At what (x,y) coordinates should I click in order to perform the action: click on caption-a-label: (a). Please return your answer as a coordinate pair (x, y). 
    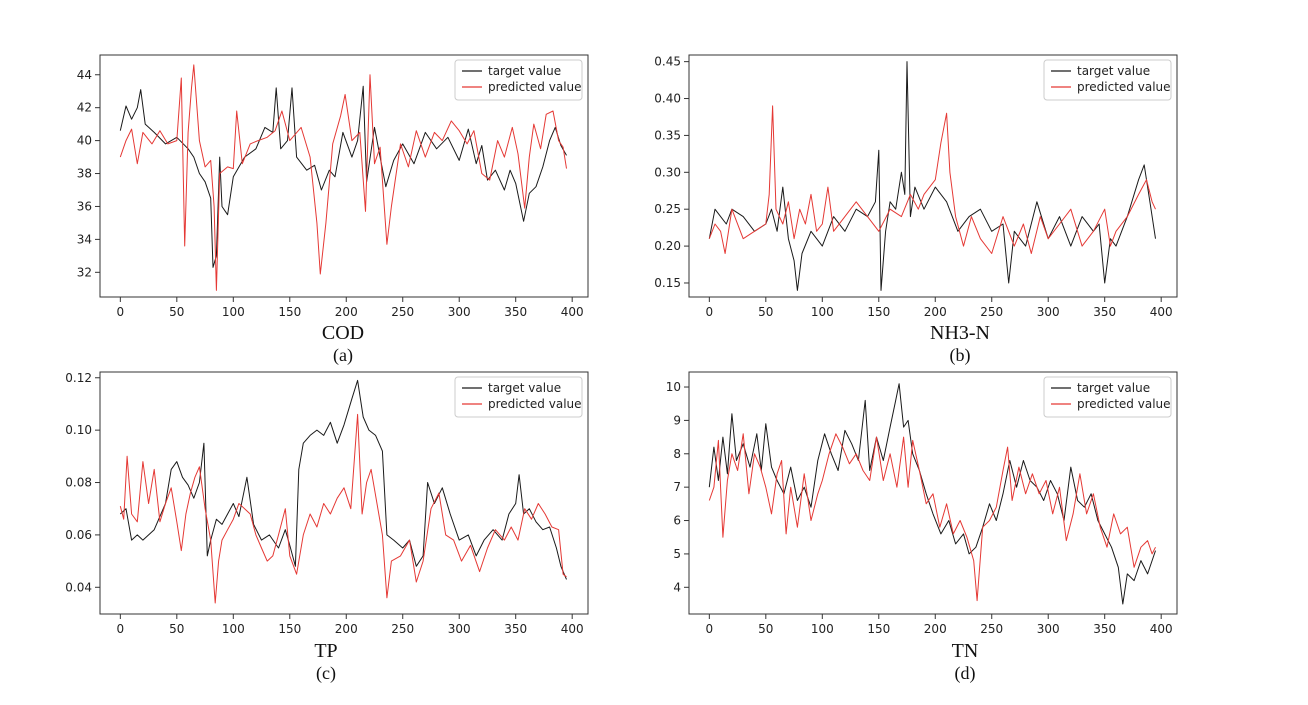
    Looking at the image, I should click on (343, 355).